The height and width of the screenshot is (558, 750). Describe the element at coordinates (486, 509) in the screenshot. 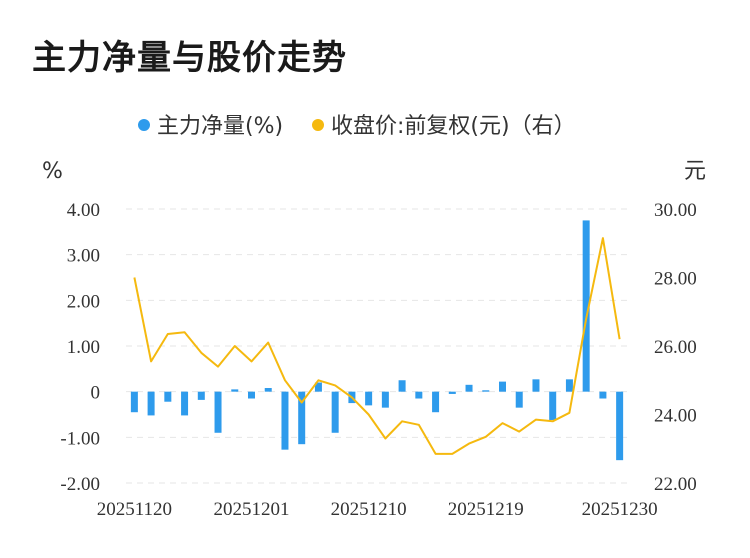

I see `x-tick-label: 20251219` at that location.